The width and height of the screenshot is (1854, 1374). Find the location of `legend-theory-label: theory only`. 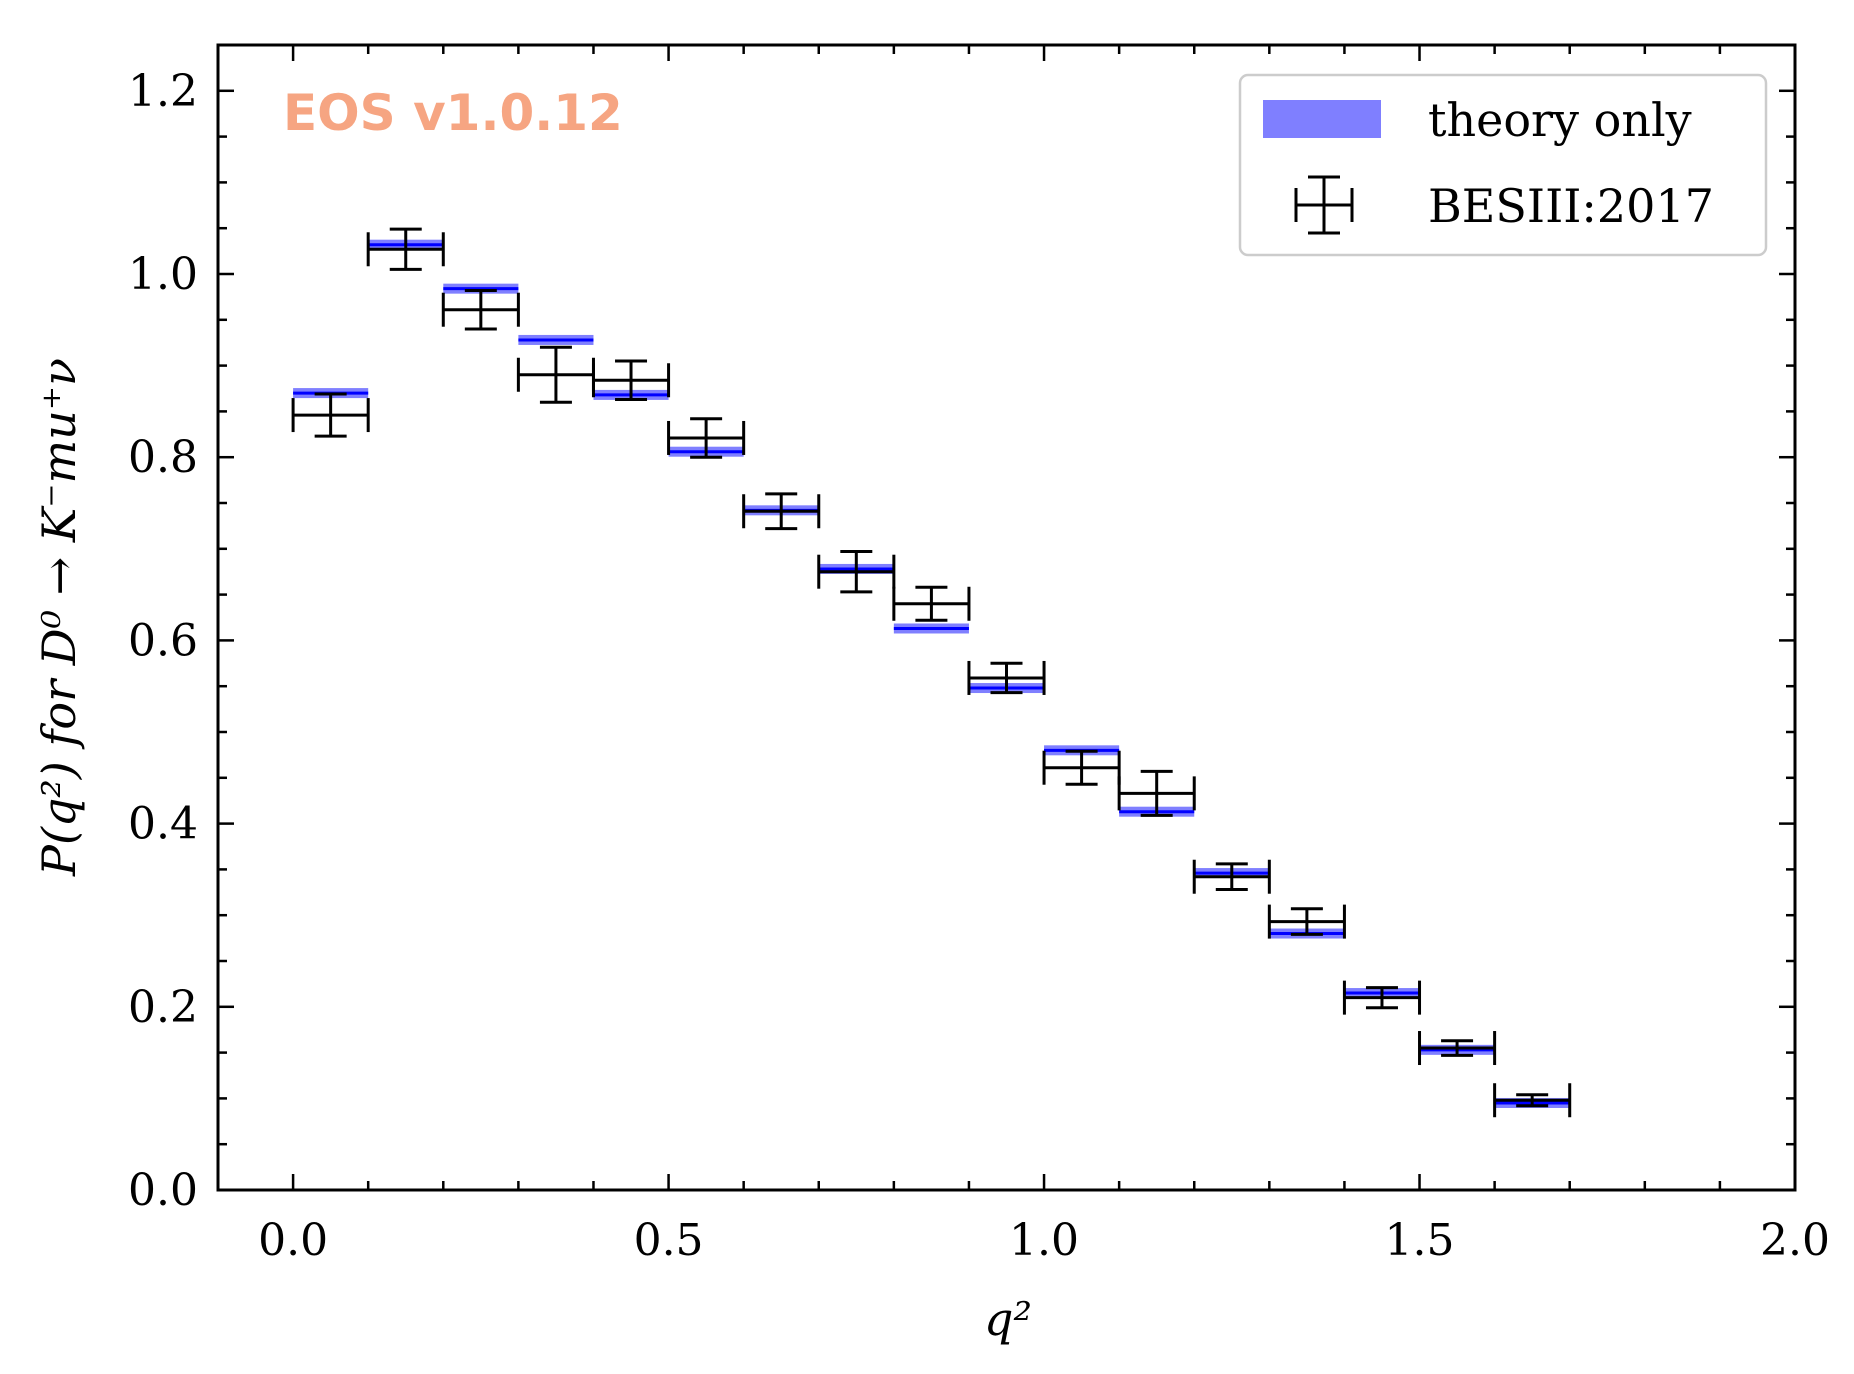

legend-theory-label: theory only is located at coordinates (1560, 120).